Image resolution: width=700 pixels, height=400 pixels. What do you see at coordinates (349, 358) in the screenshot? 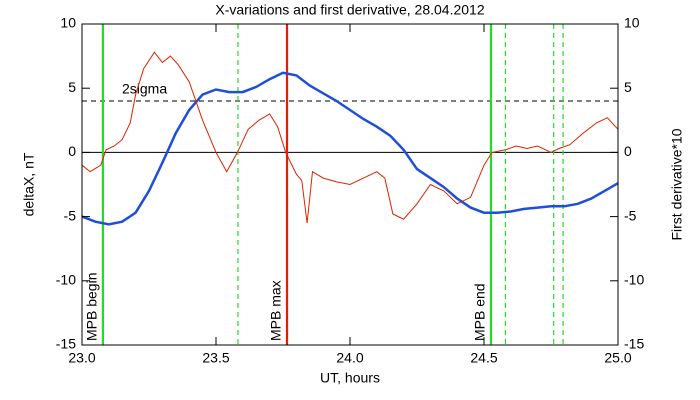
I see `x-tick-label: 24.0` at bounding box center [349, 358].